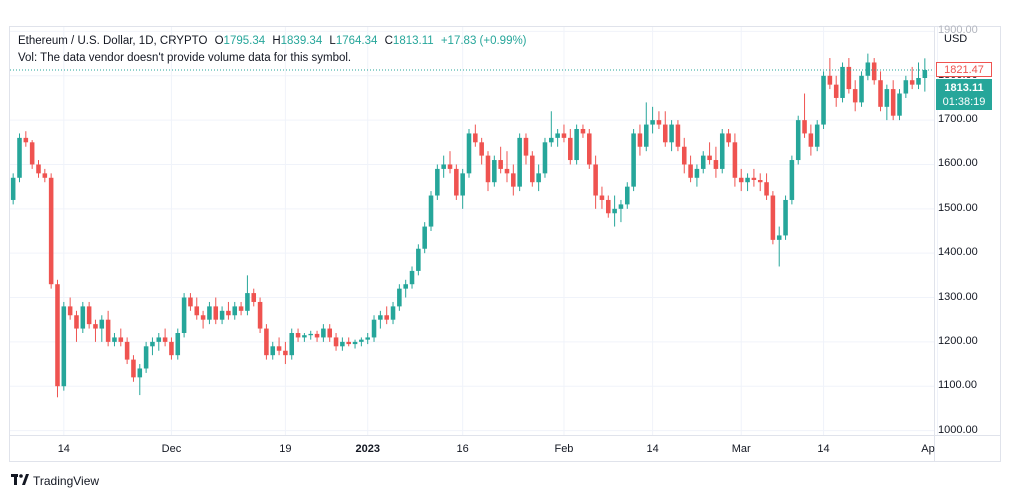 Image resolution: width=1012 pixels, height=498 pixels. What do you see at coordinates (171, 449) in the screenshot?
I see `time-tick-label: Dec` at bounding box center [171, 449].